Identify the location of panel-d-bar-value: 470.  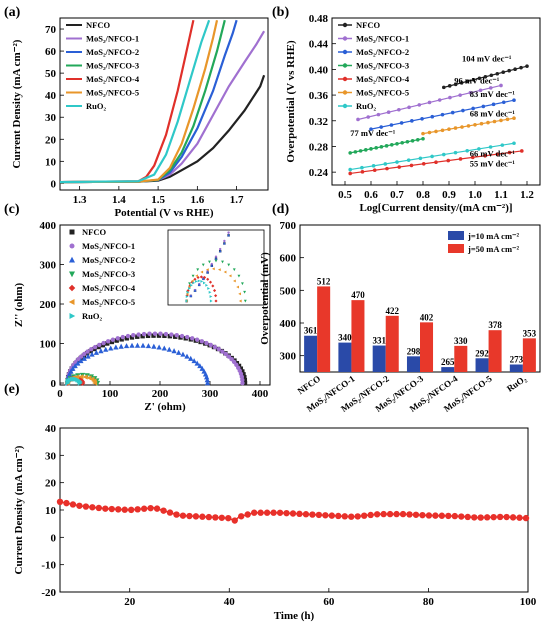
(358, 295).